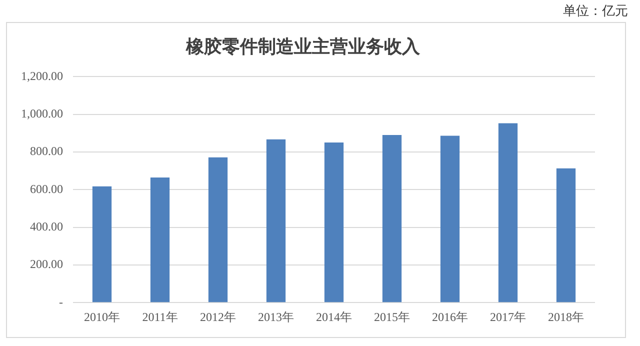  What do you see at coordinates (102, 317) in the screenshot?
I see `x-tick-label: 2010年` at bounding box center [102, 317].